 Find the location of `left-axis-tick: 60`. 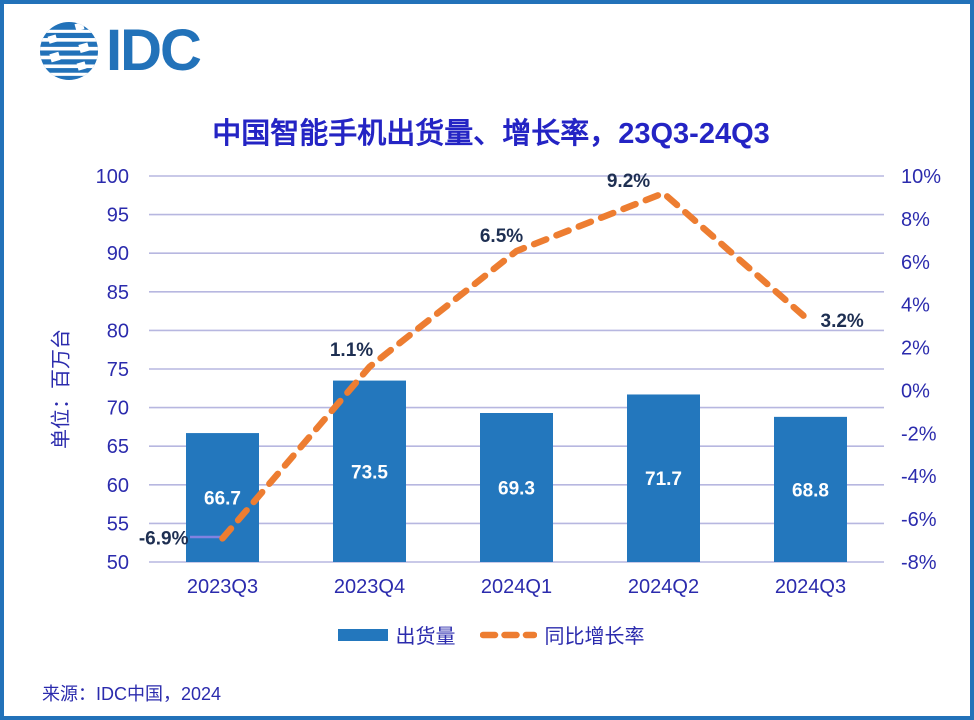

left-axis-tick: 60 is located at coordinates (118, 486).